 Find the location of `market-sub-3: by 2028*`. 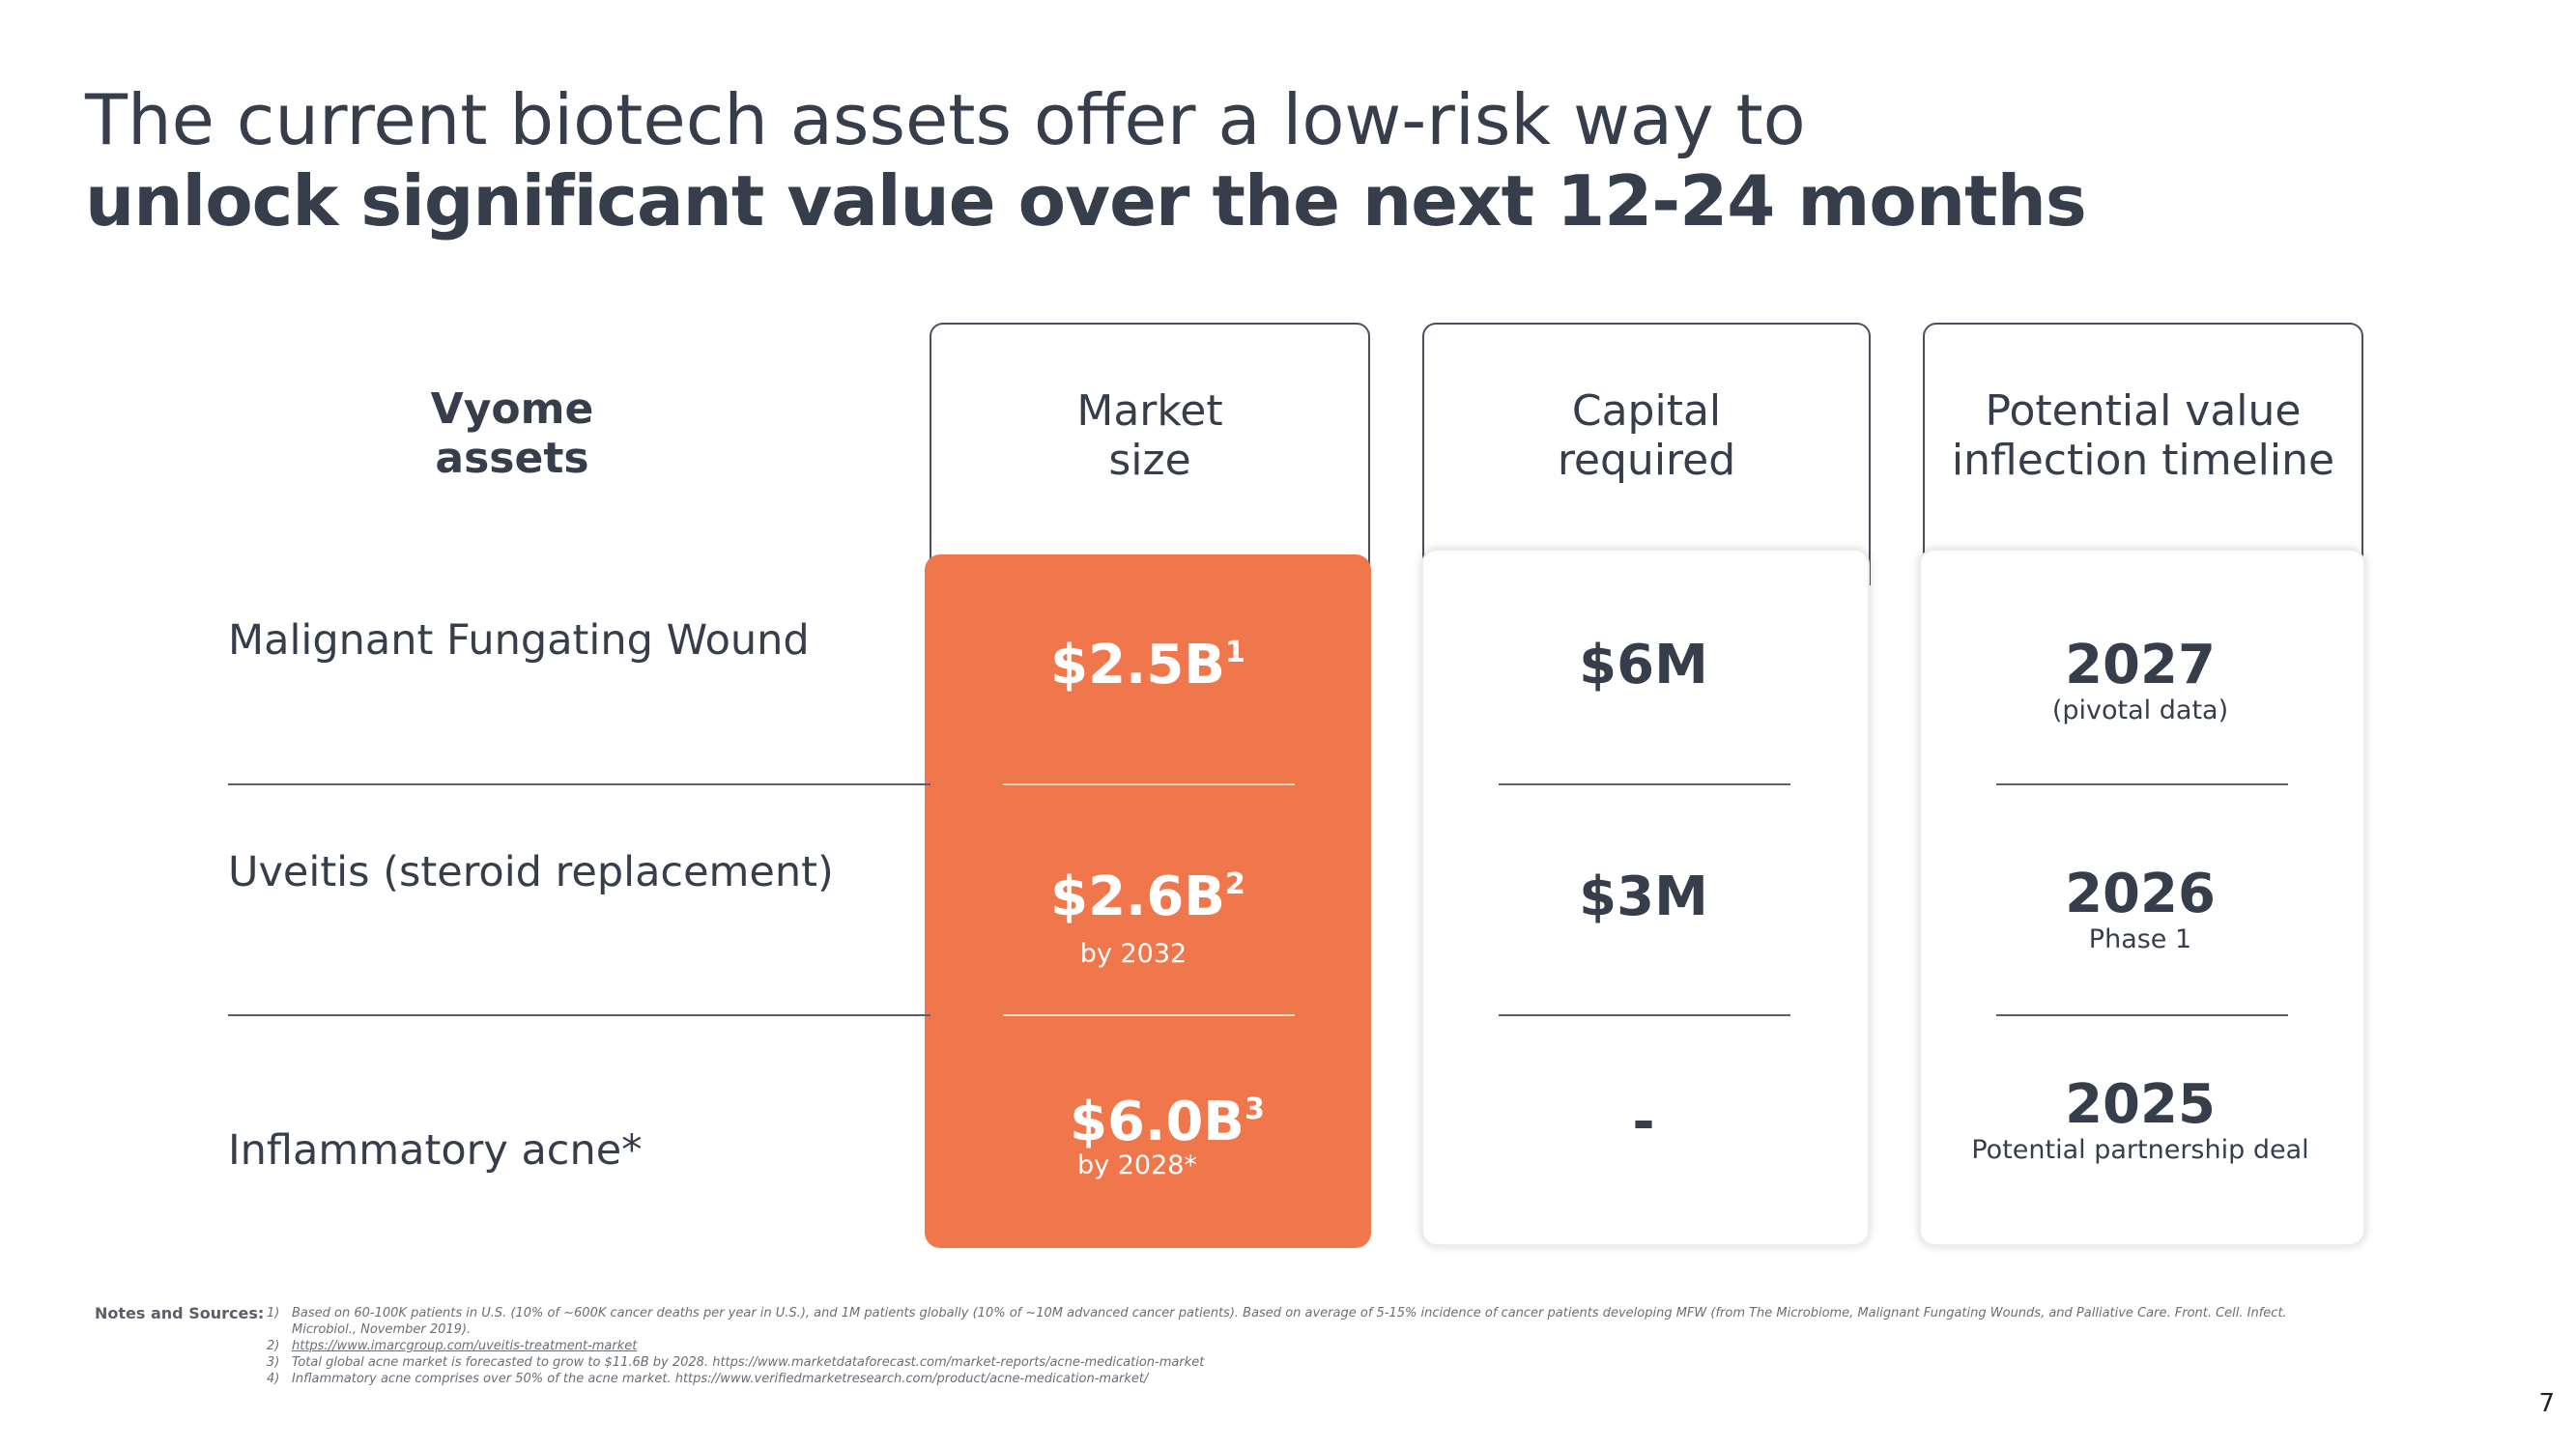

market-sub-3: by 2028* is located at coordinates (1137, 1165).